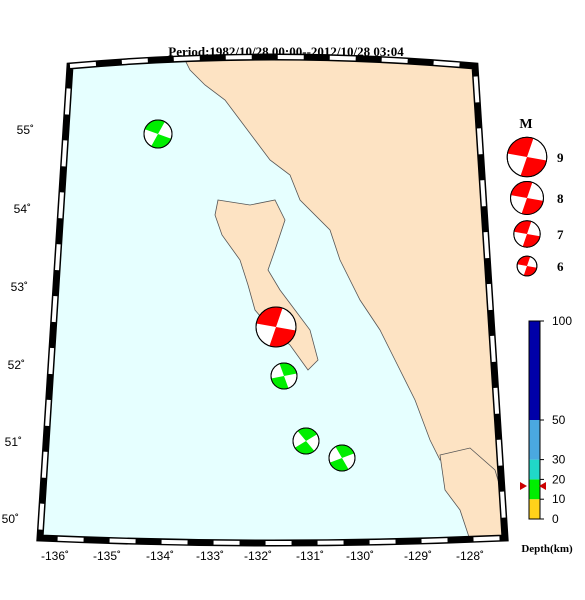 This screenshot has width=585, height=600. Describe the element at coordinates (559, 420) in the screenshot. I see `depth-tick-label: 50` at that location.